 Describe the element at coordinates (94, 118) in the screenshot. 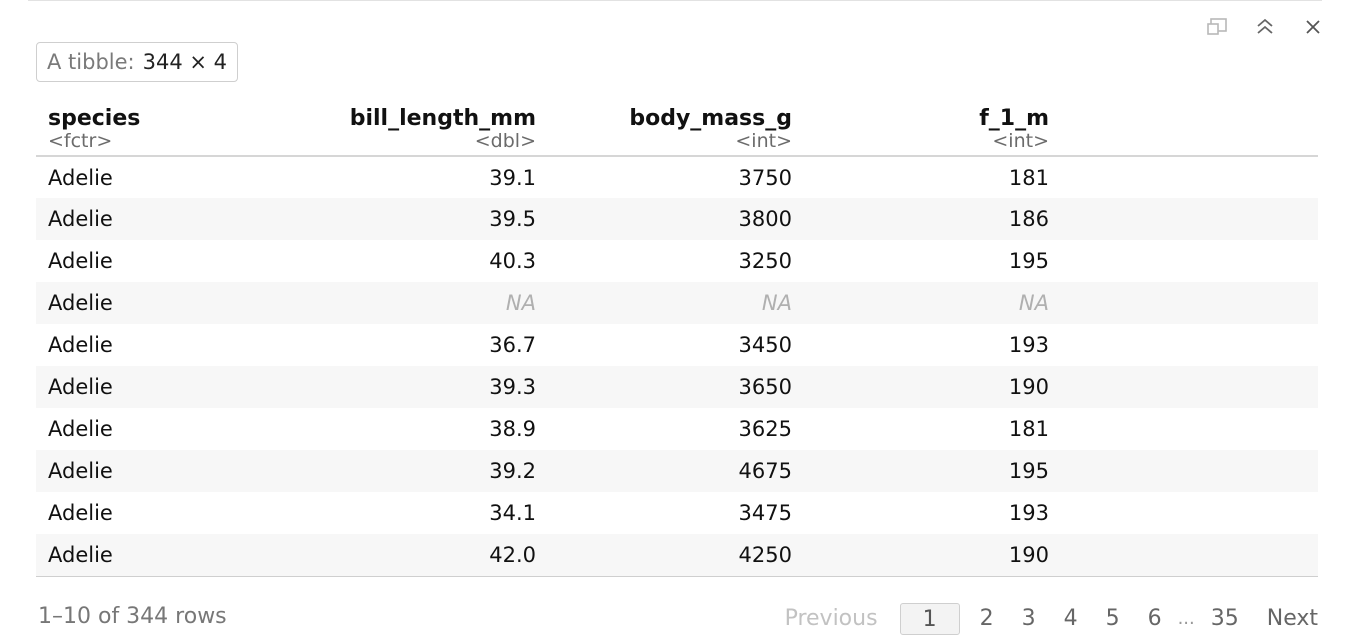

I see `column-name: species` at that location.